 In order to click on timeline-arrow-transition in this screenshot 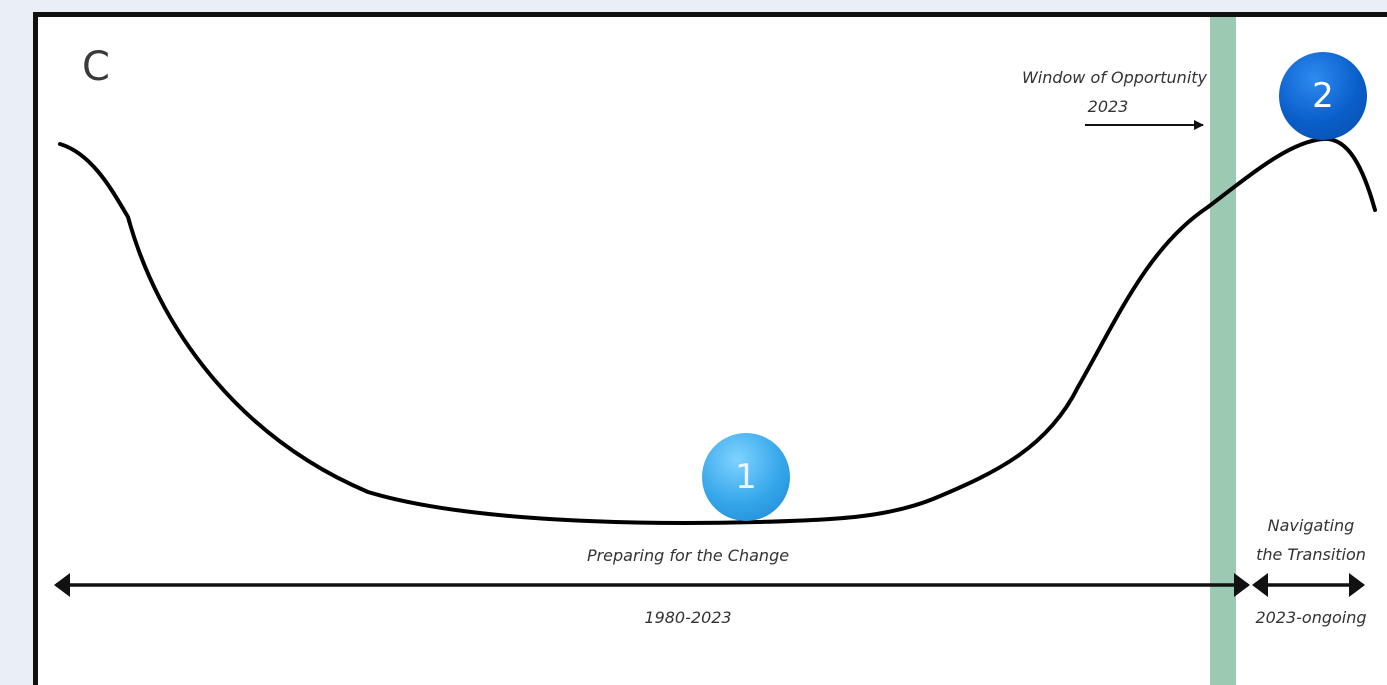, I will do `click(1308, 585)`.